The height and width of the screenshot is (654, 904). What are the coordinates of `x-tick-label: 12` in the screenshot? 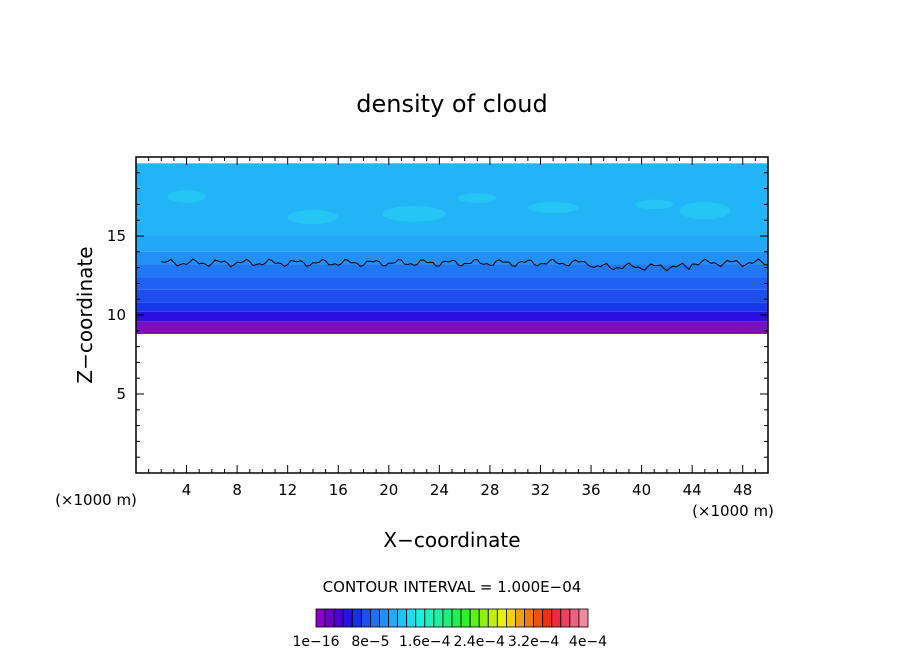 It's located at (287, 490).